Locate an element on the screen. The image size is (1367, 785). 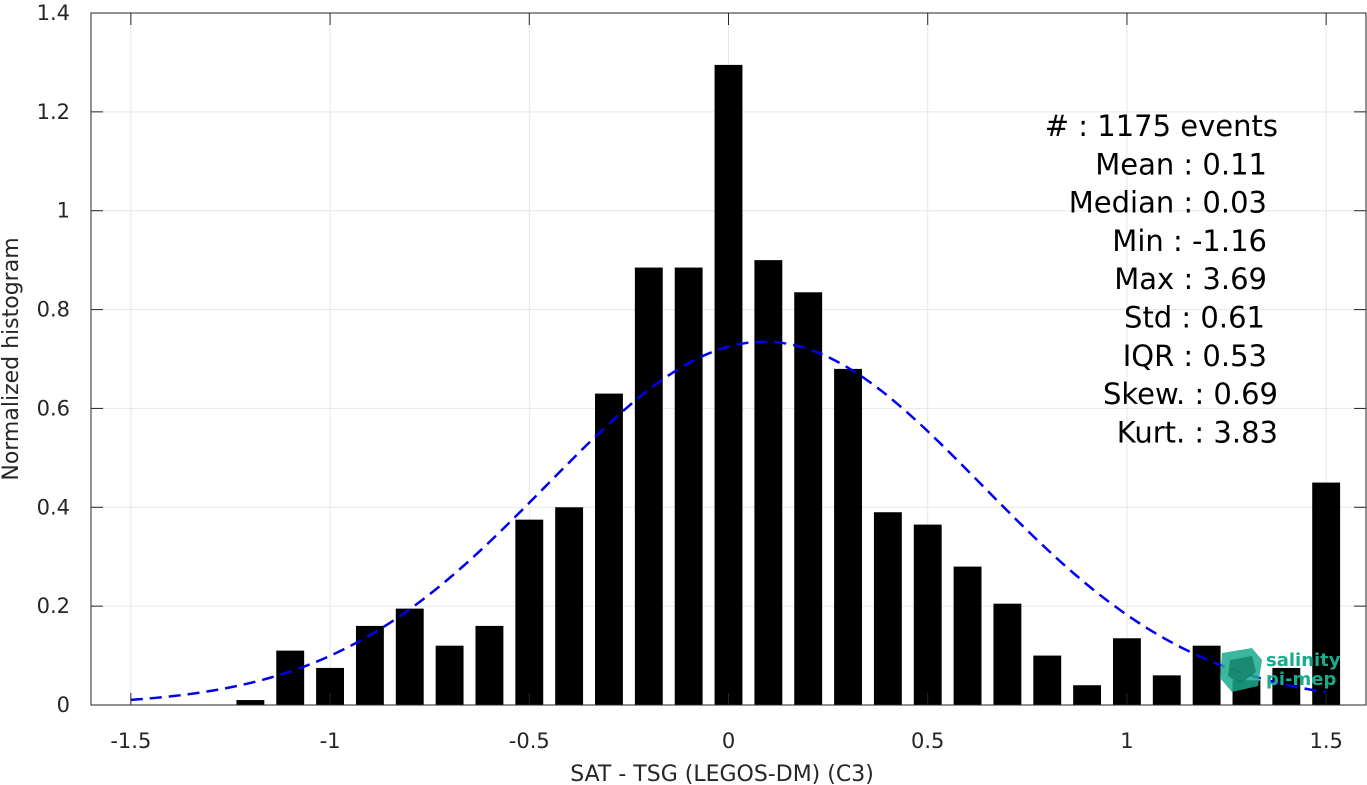
logo-globe-shade is located at coordinates (1242, 670).